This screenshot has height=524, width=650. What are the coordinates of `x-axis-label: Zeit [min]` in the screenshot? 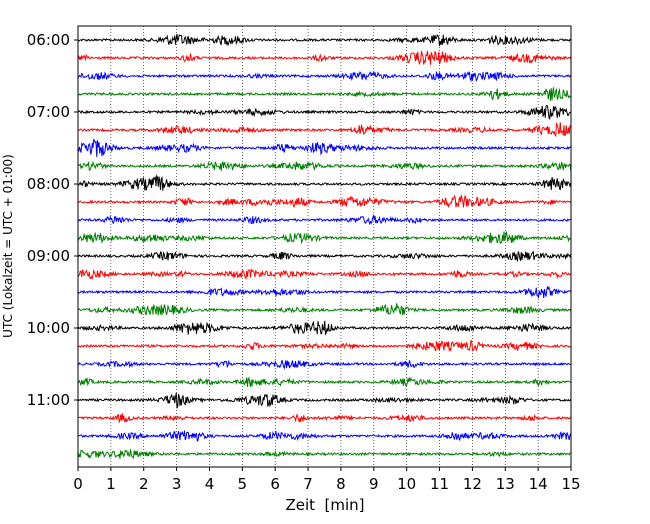 It's located at (324, 505).